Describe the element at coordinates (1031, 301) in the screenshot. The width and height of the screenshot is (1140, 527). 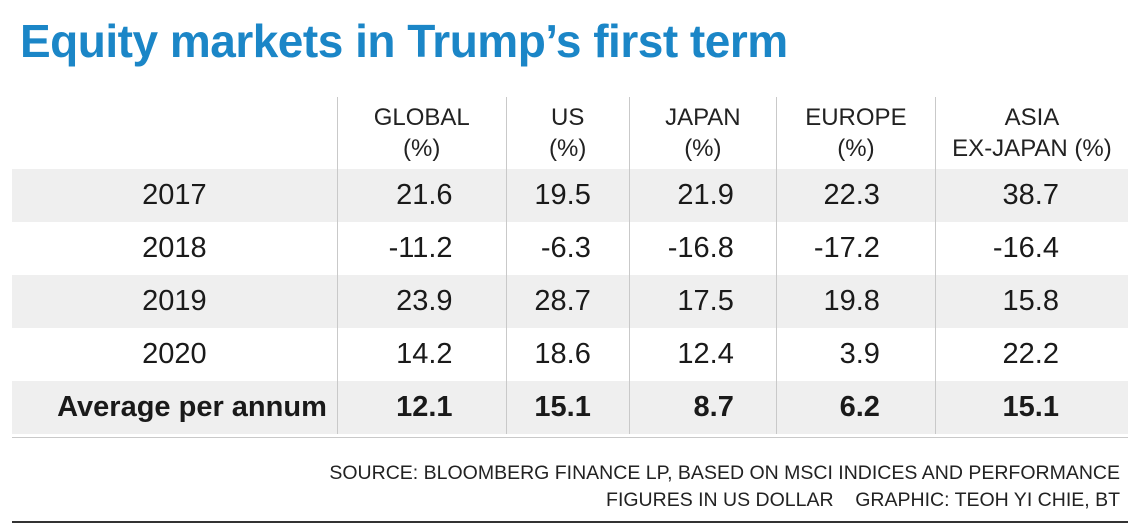
I see `table-cell: 15.8` at that location.